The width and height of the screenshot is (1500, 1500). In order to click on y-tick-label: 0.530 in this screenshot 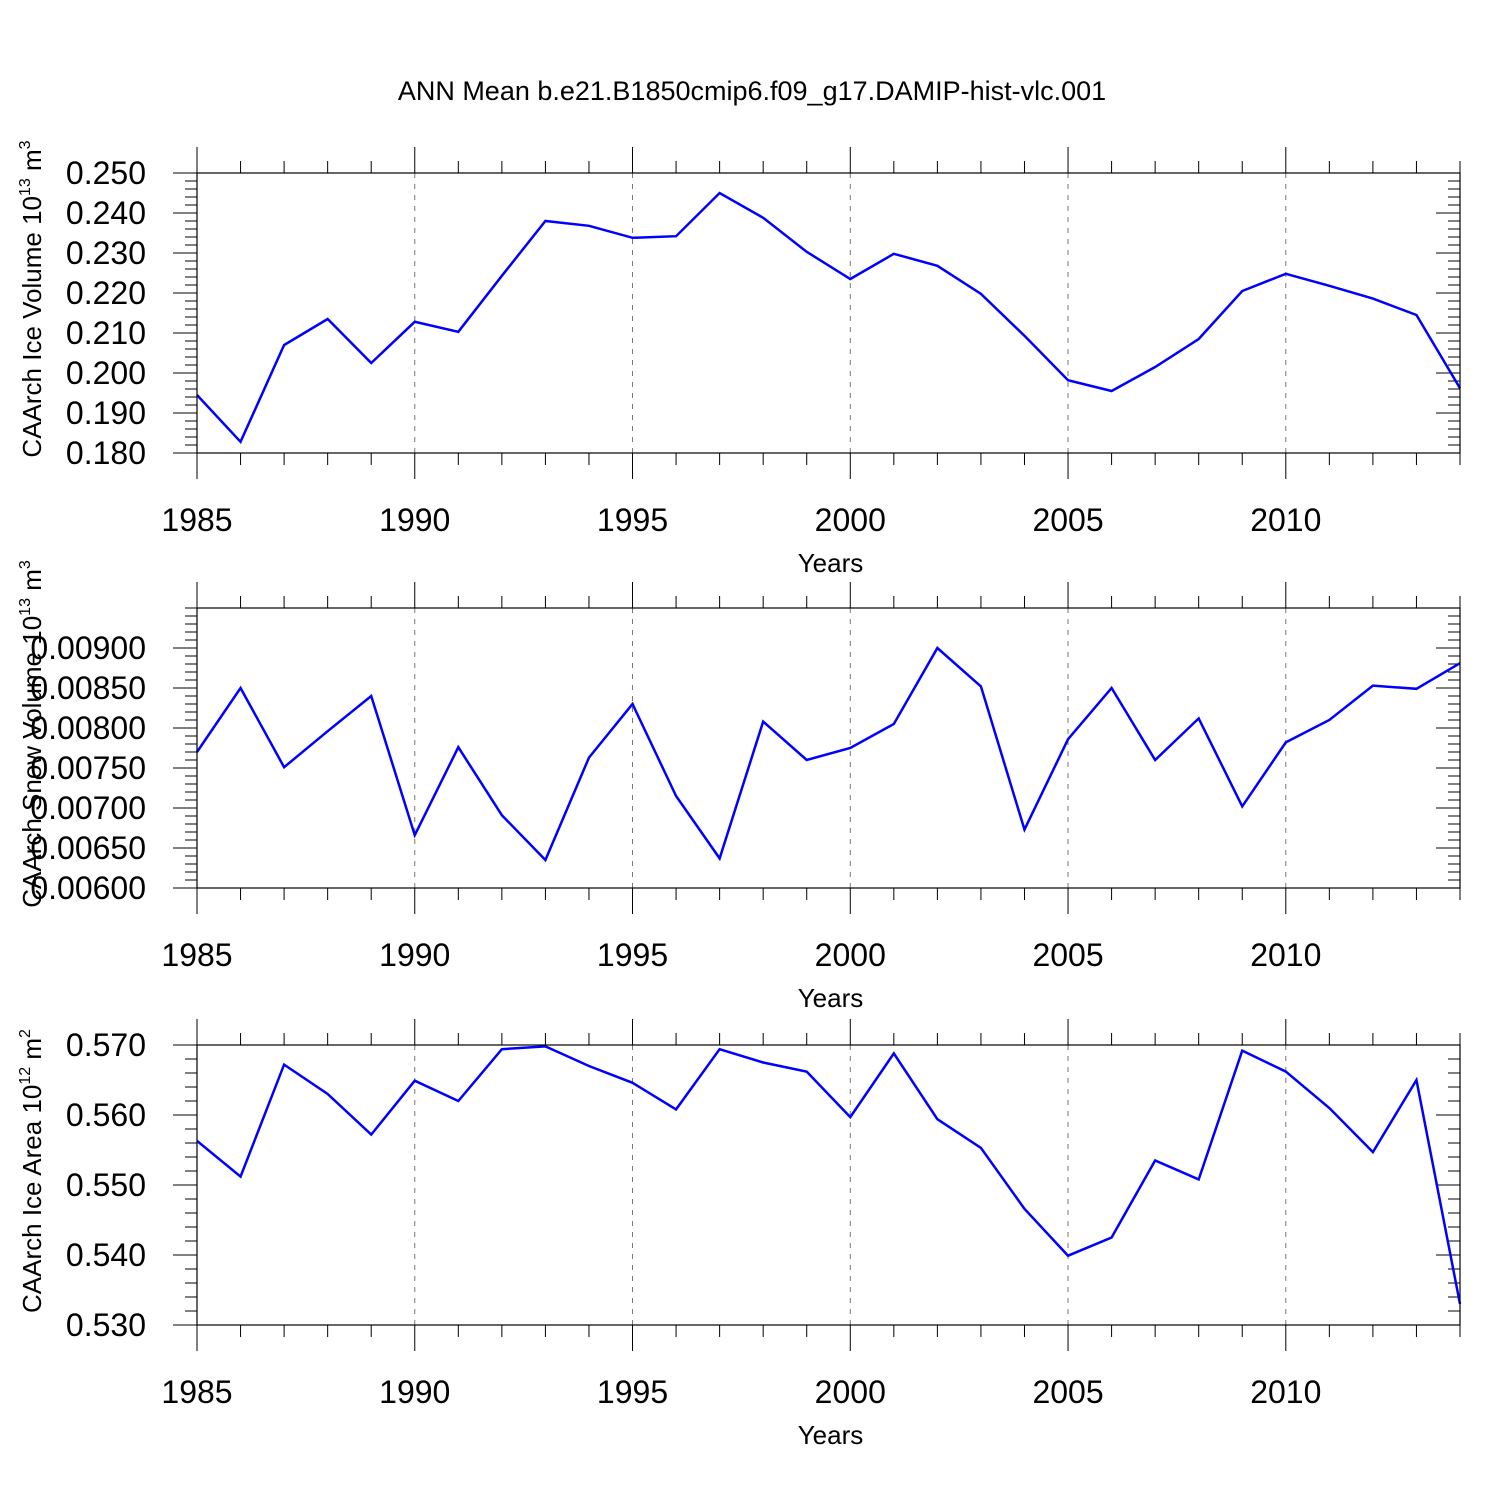, I will do `click(106, 1325)`.